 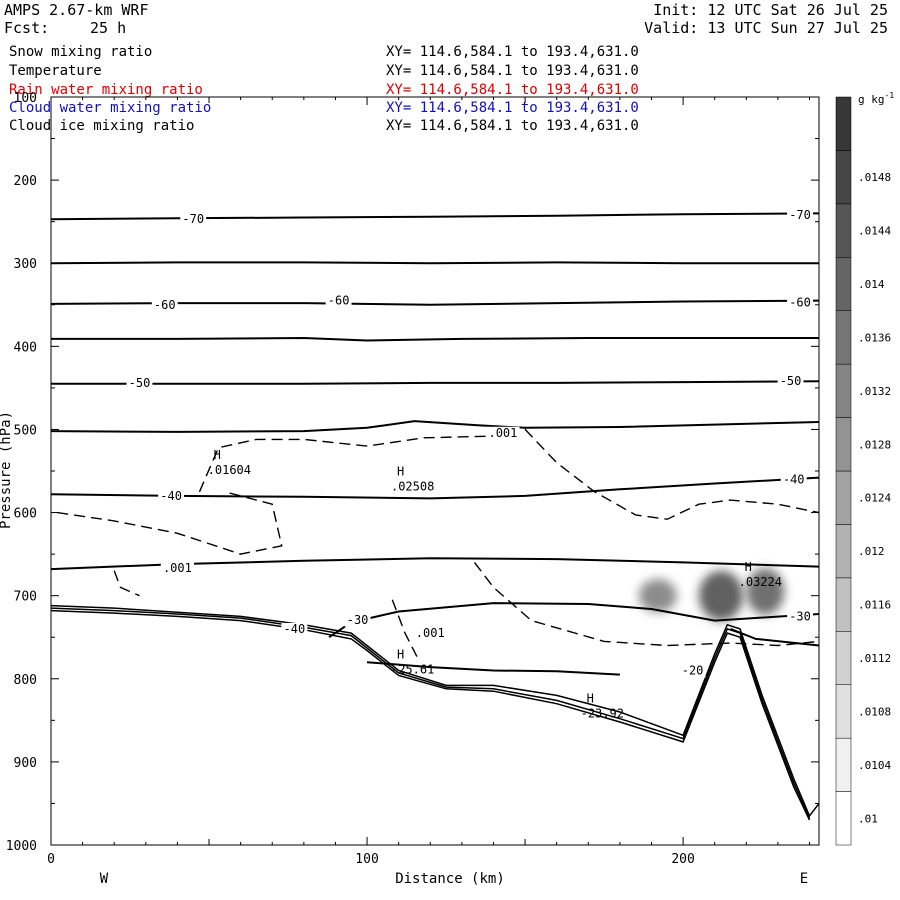 I want to click on legend-entry-name: Cloud water mixing ratio, so click(x=110, y=108).